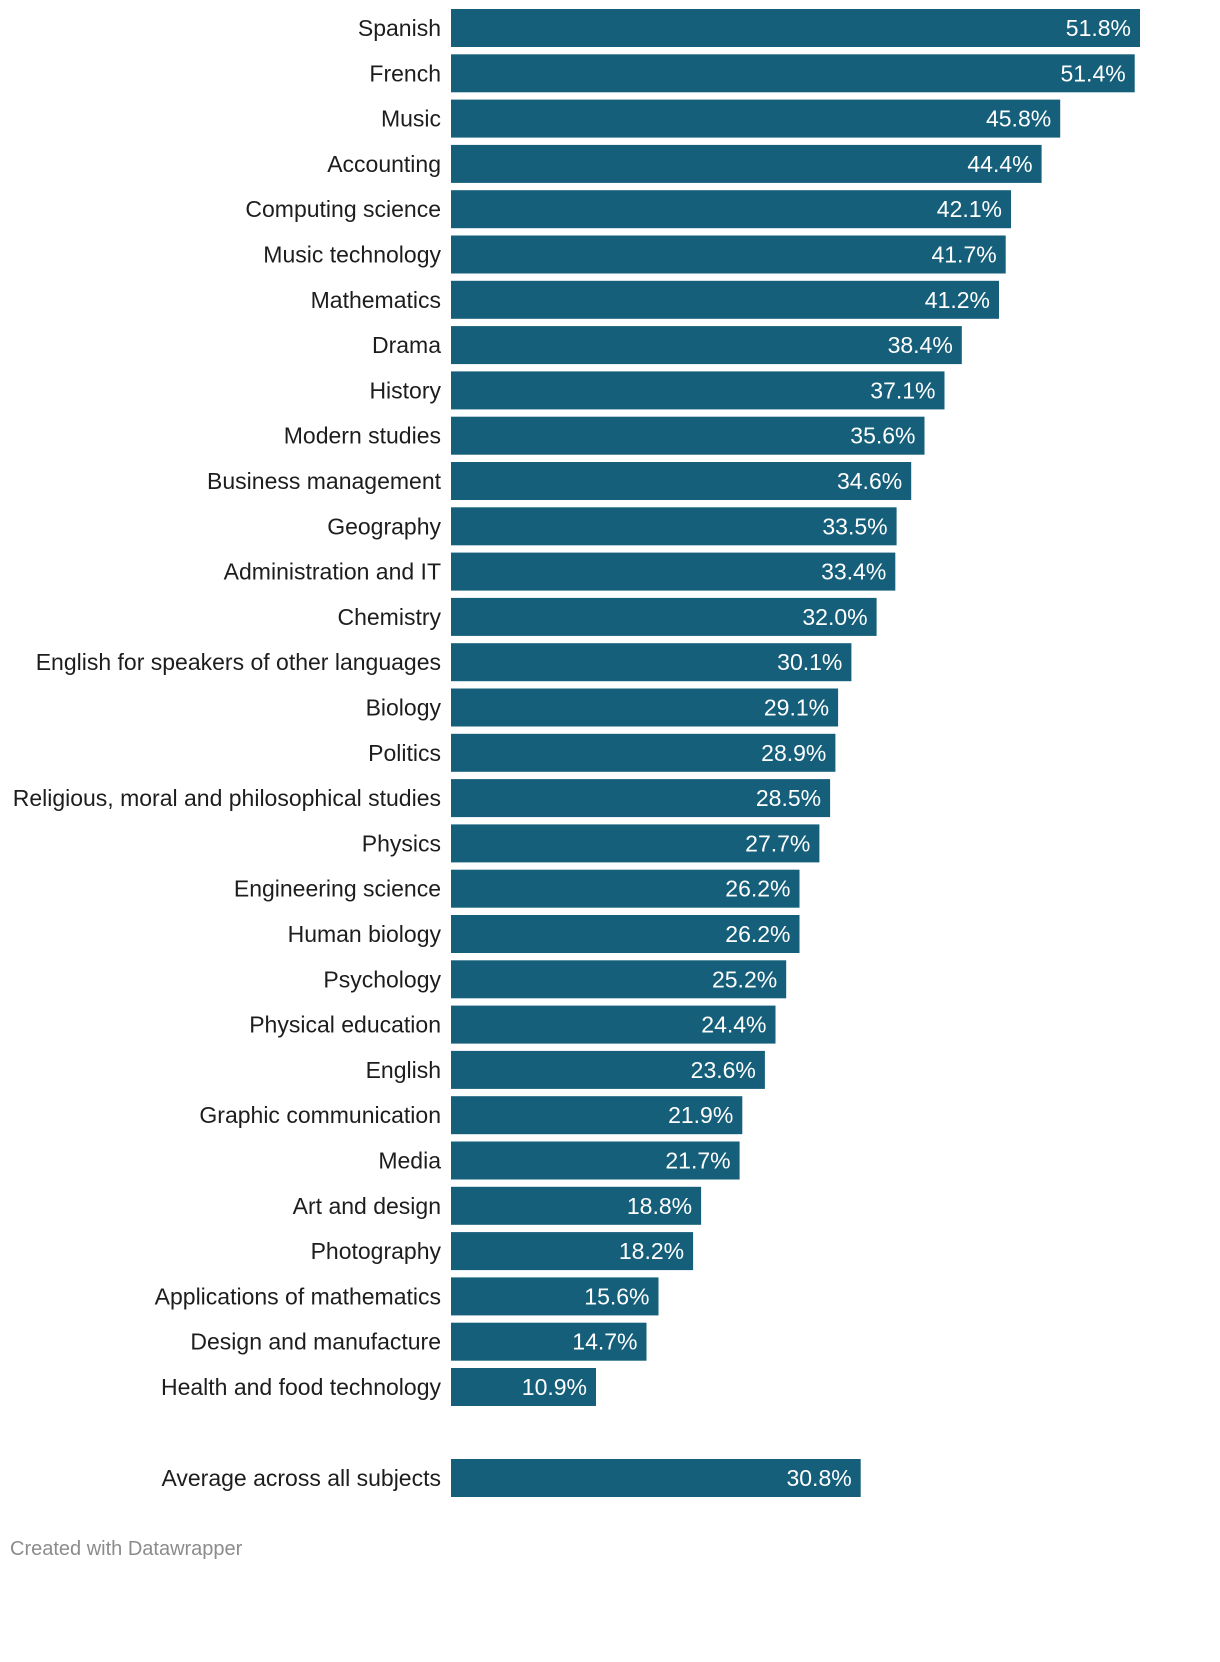 This screenshot has height=1662, width=1220. What do you see at coordinates (651, 1251) in the screenshot?
I see `value-label-27: 18.2%` at bounding box center [651, 1251].